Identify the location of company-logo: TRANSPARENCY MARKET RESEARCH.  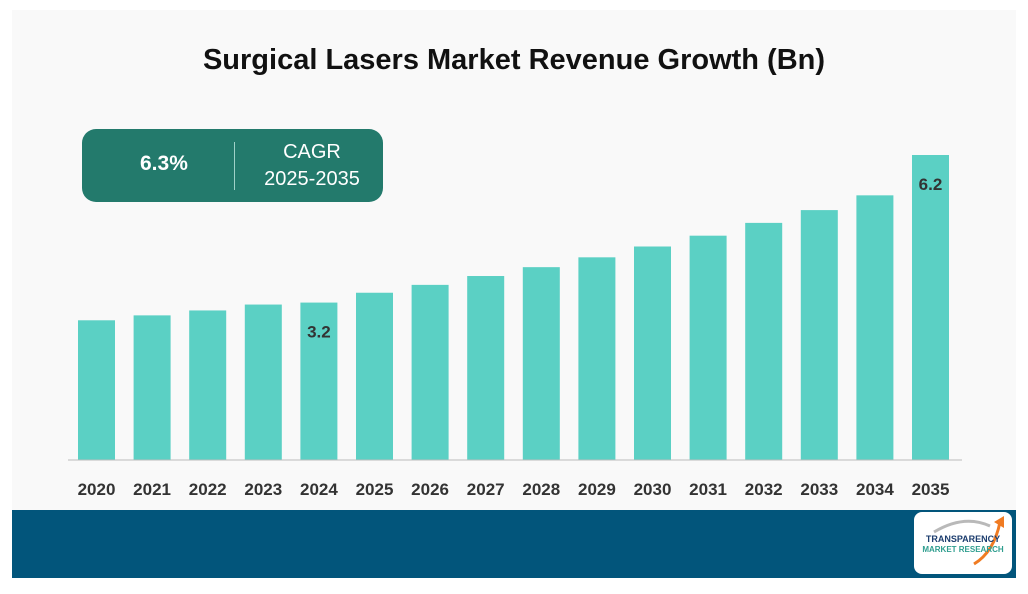
(963, 543).